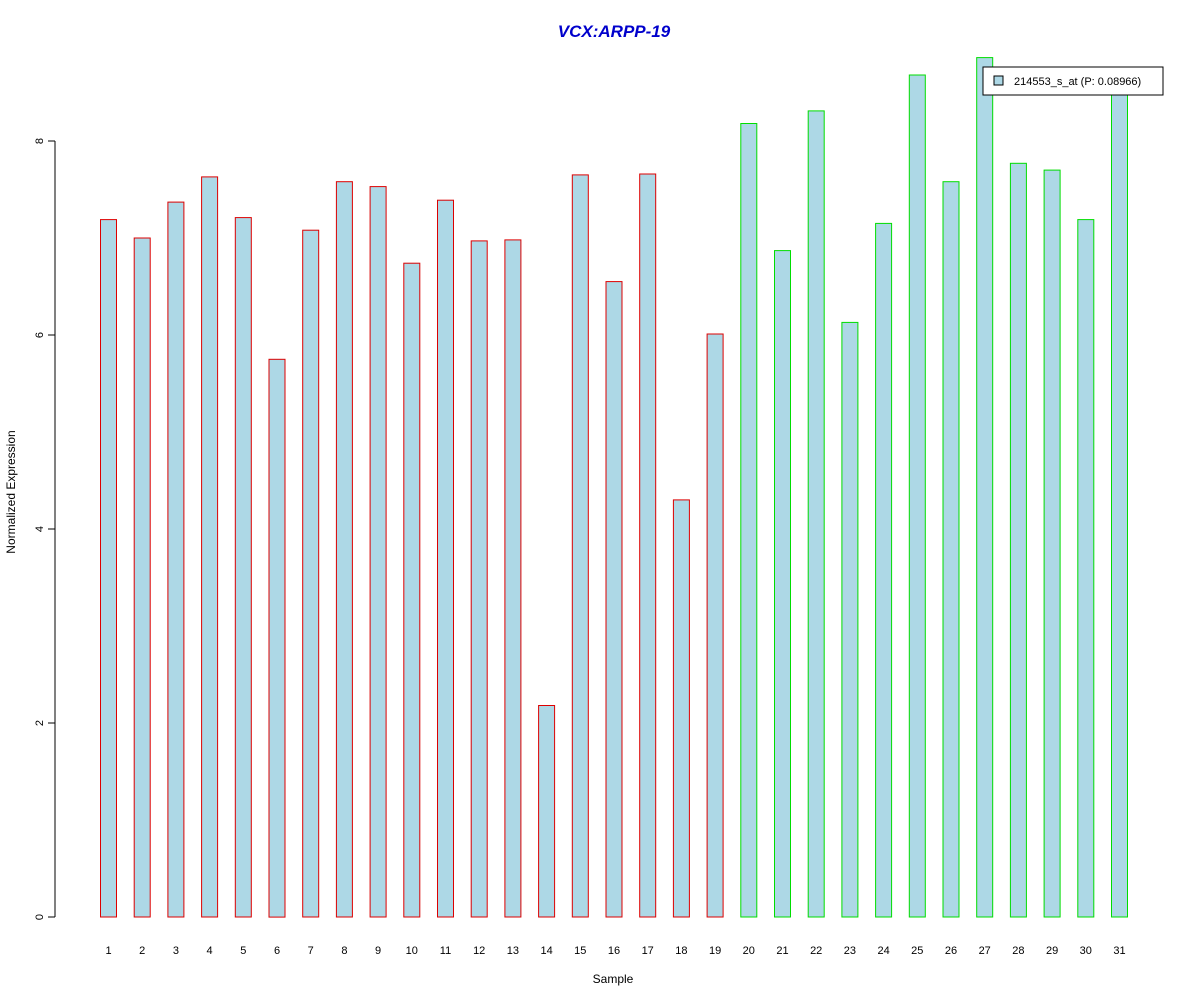  I want to click on x-tick-label: 27, so click(985, 951).